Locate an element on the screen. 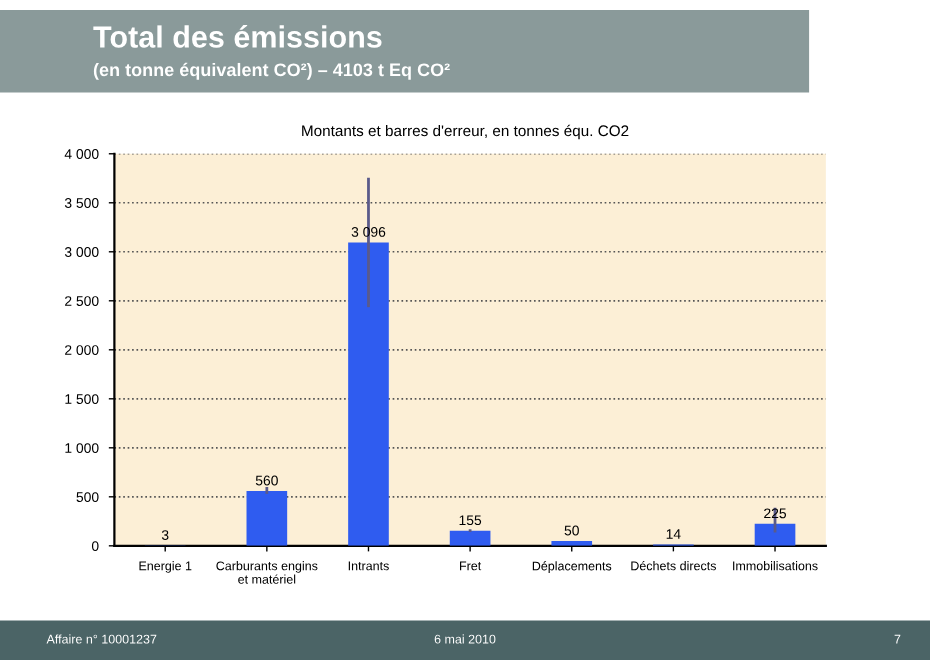  chart-title: Total des émissions is located at coordinates (237, 36).